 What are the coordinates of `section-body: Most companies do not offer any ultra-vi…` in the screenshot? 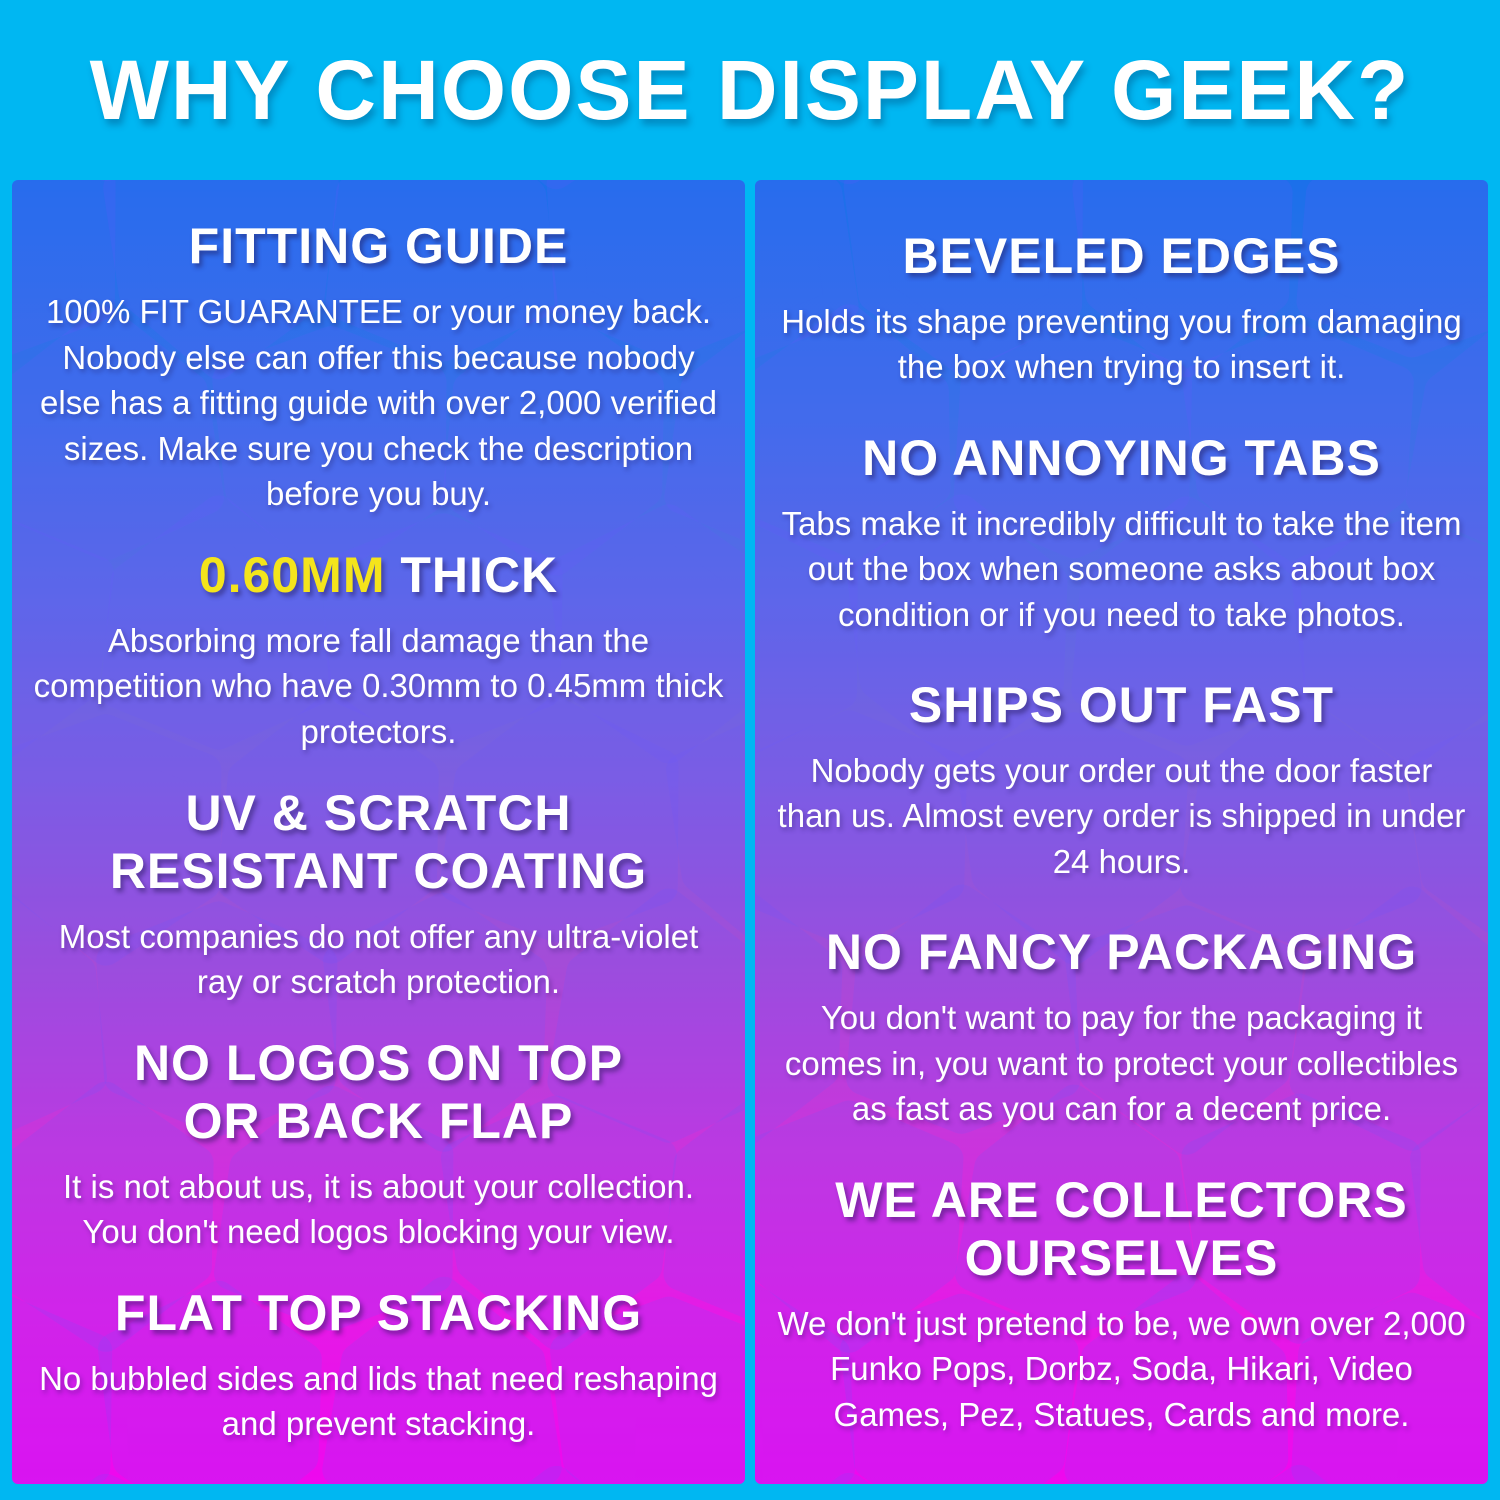 It's located at (378, 959).